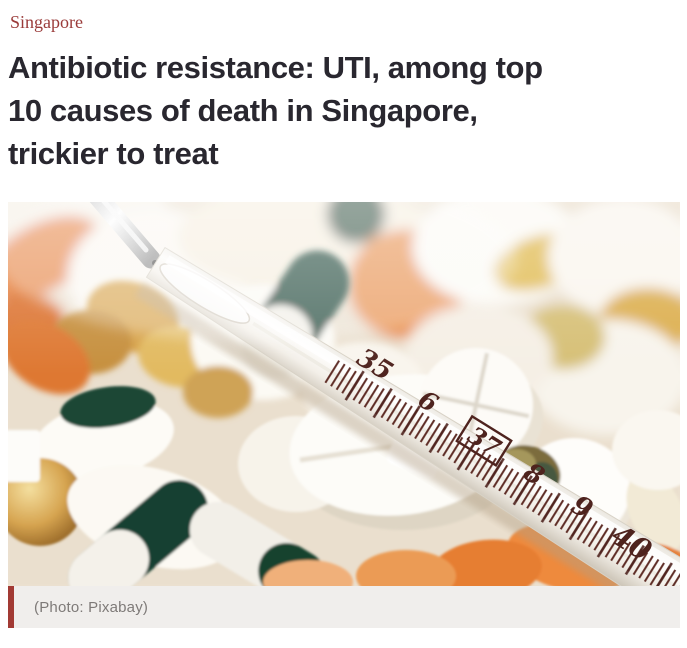  What do you see at coordinates (243, 110) in the screenshot?
I see `headline-line-2: 10 causes of death in Singapore,` at bounding box center [243, 110].